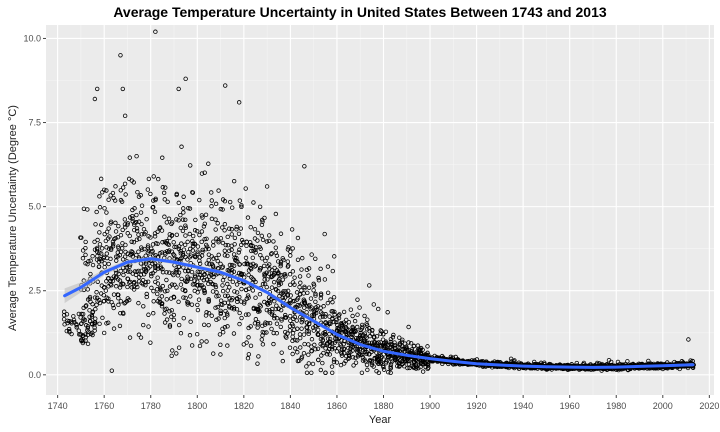  Describe the element at coordinates (58, 406) in the screenshot. I see `x-tick-label: 1740` at that location.